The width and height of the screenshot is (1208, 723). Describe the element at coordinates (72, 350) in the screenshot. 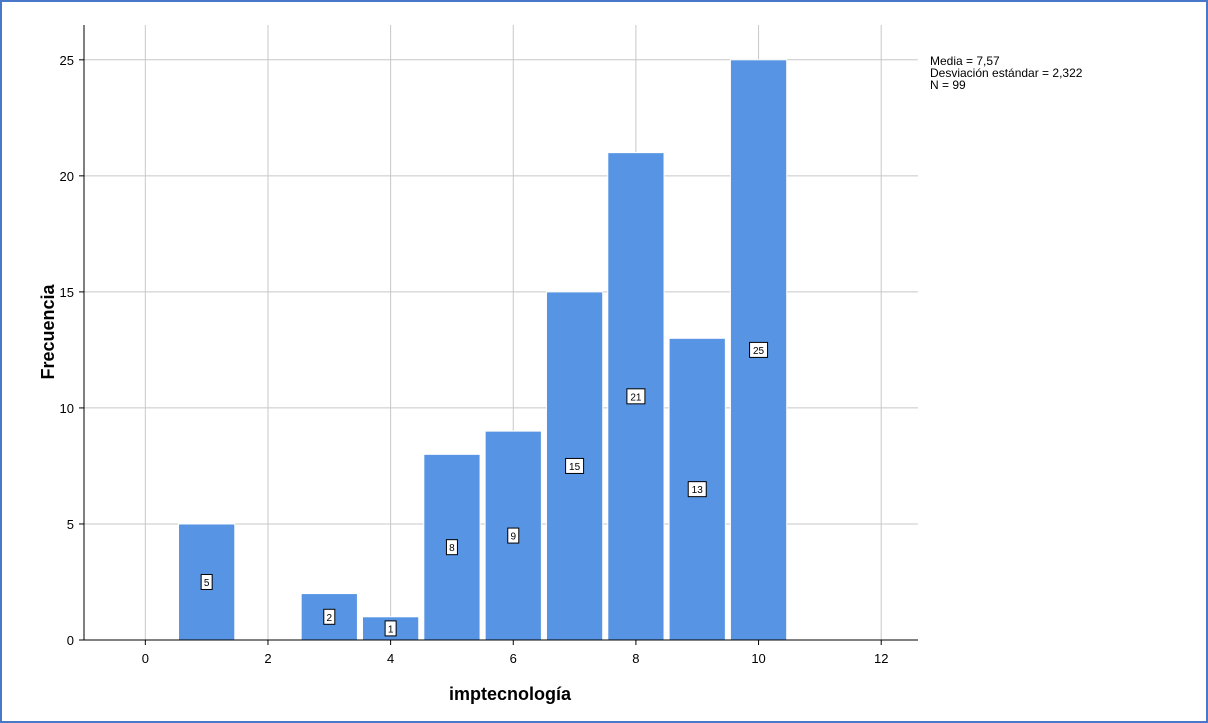

I see `y-axis-ticks: 0 5 10 15 20 25` at that location.